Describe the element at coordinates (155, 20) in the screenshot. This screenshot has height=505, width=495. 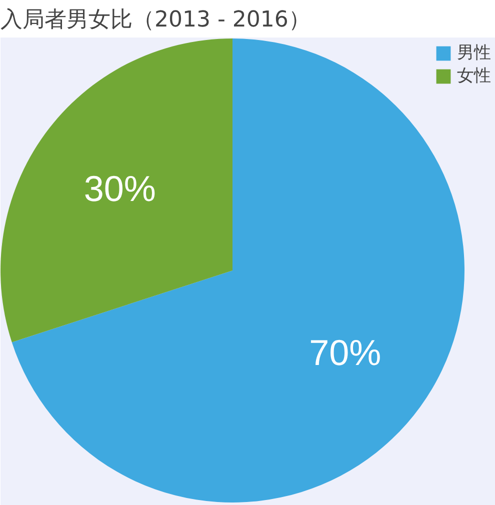
I see `chart-title: 入局者男女比（2013 - 2016）` at that location.